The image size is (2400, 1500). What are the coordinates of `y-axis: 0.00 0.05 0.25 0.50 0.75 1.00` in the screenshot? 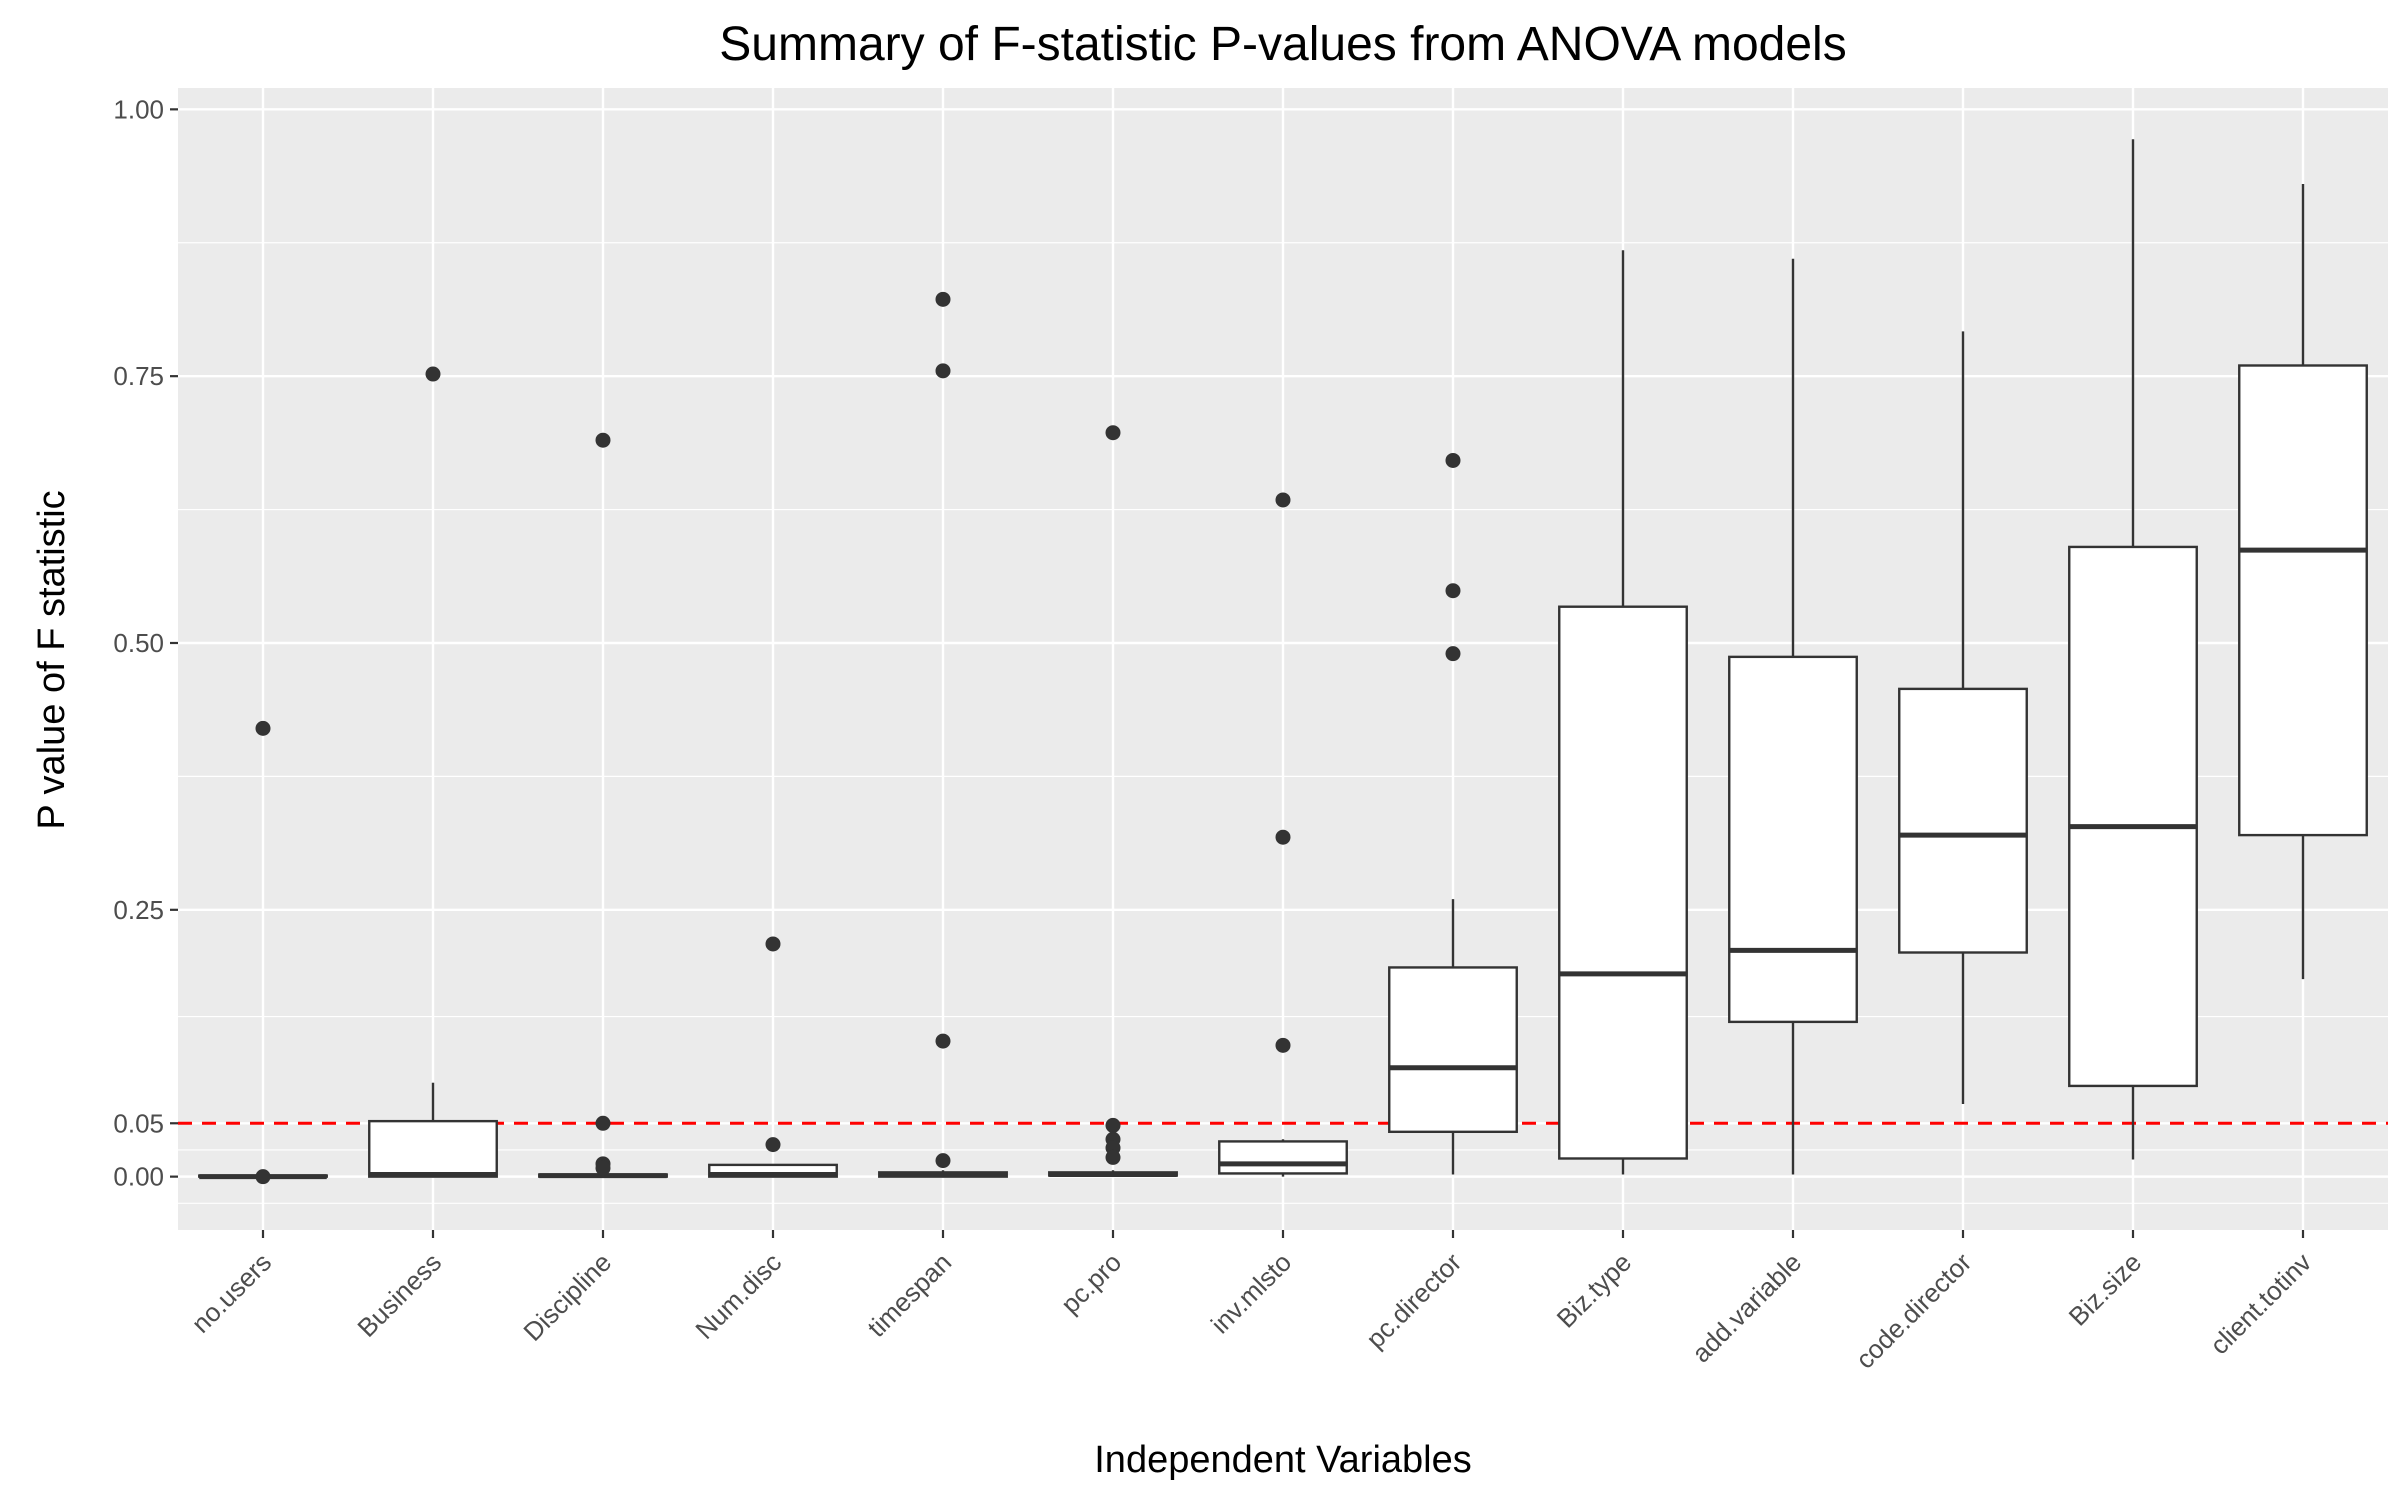 It's located at (145, 643).